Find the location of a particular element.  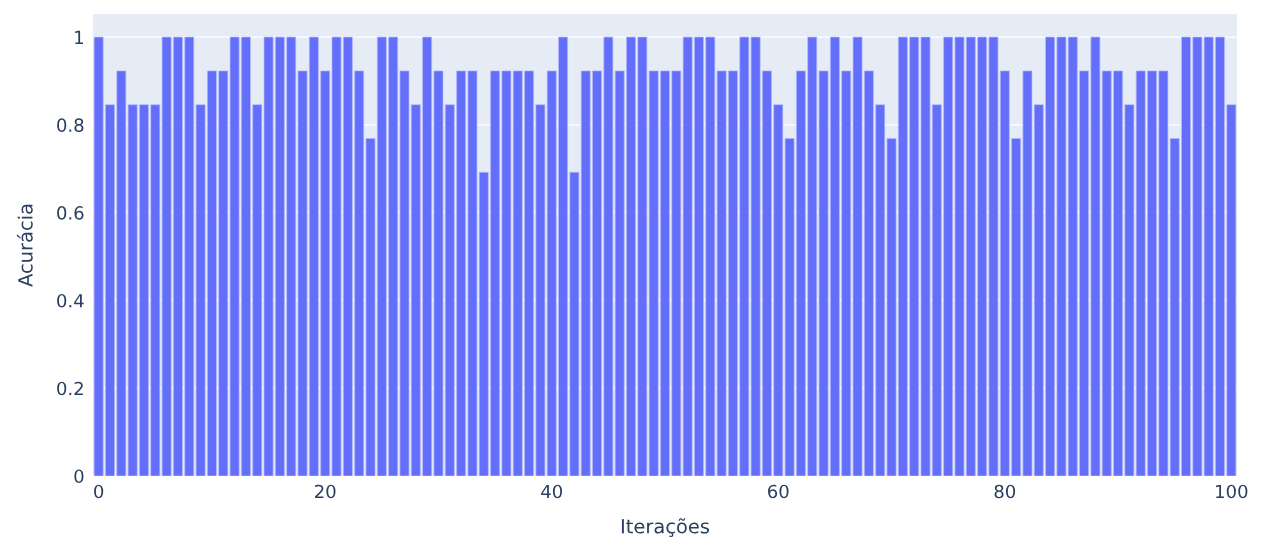

x-axis-title: Iterações is located at coordinates (665, 528).